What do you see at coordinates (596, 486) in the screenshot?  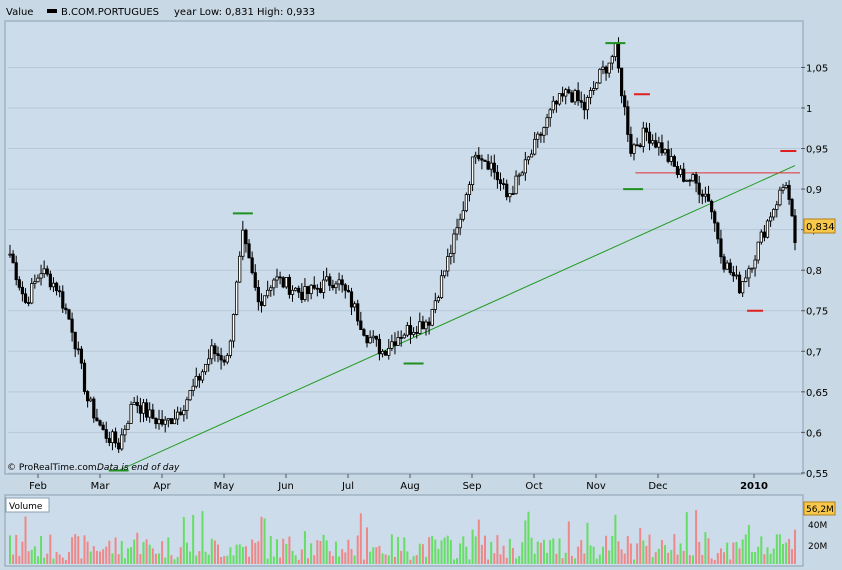 I see `x-tick-label: Nov` at bounding box center [596, 486].